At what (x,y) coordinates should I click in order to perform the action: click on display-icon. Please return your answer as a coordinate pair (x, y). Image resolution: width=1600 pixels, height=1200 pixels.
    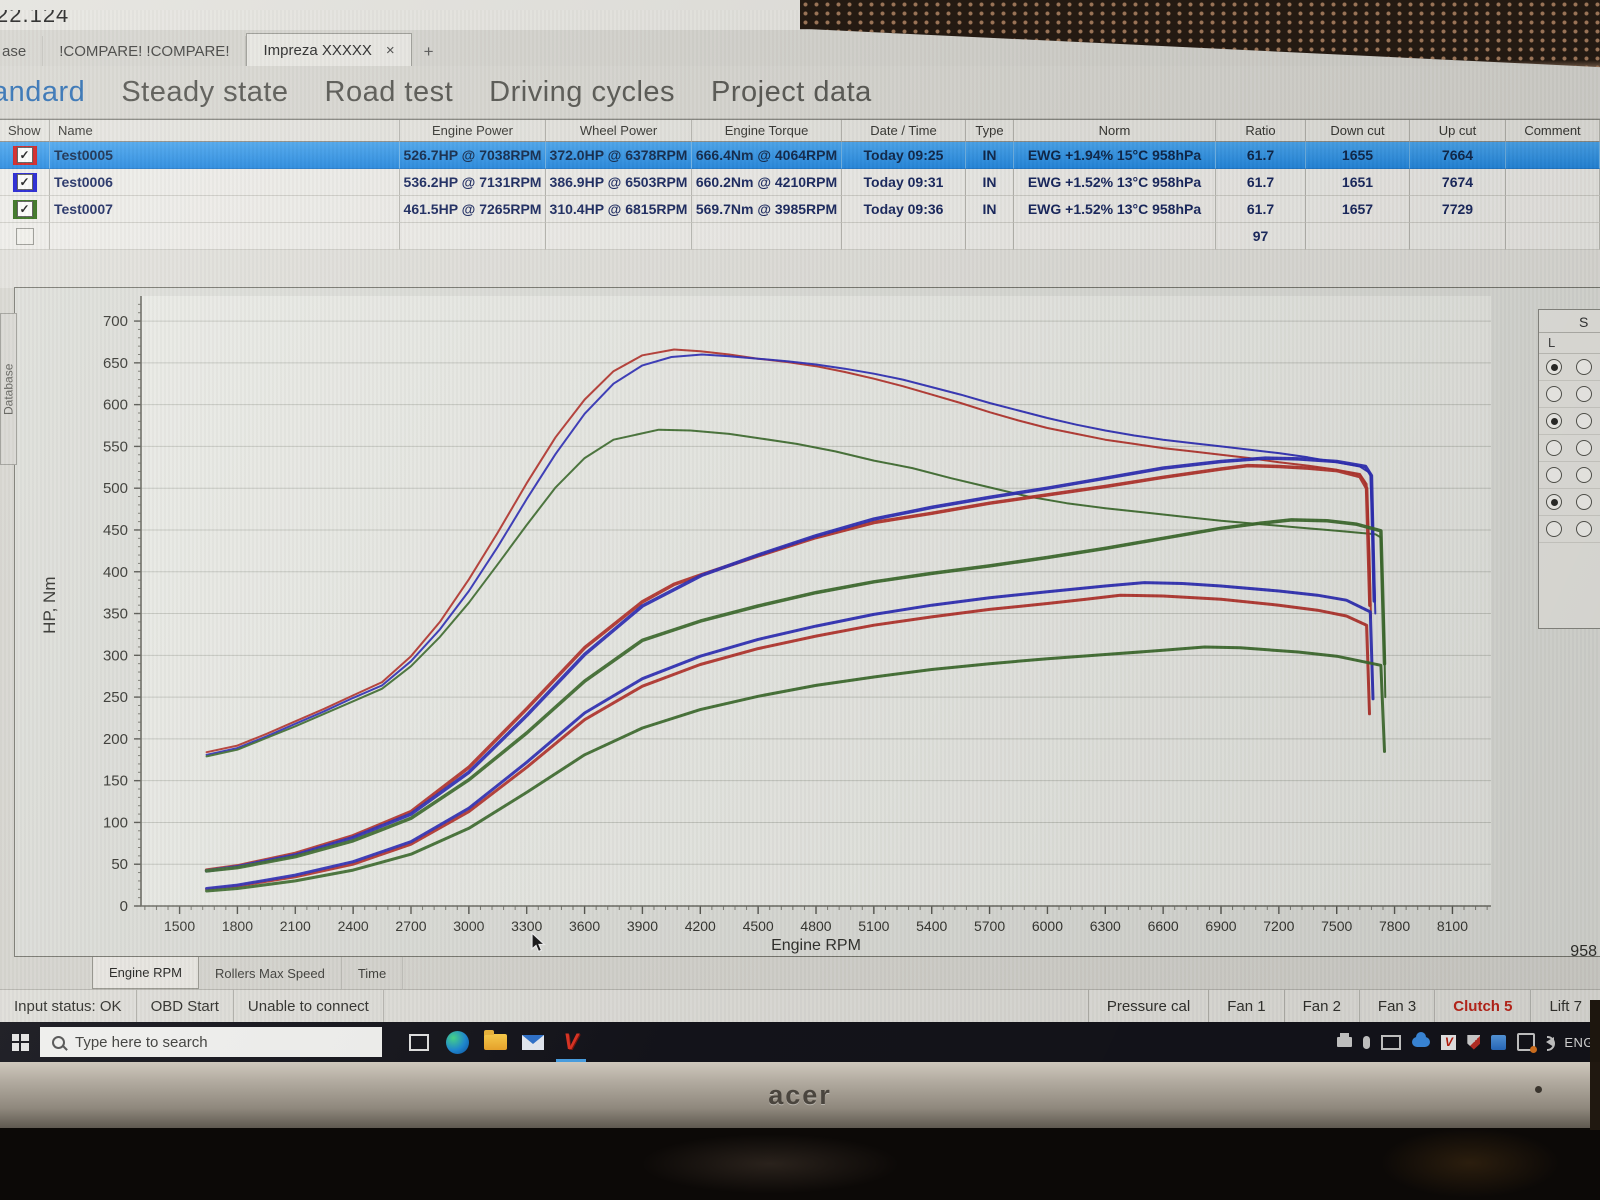
    Looking at the image, I should click on (1391, 1042).